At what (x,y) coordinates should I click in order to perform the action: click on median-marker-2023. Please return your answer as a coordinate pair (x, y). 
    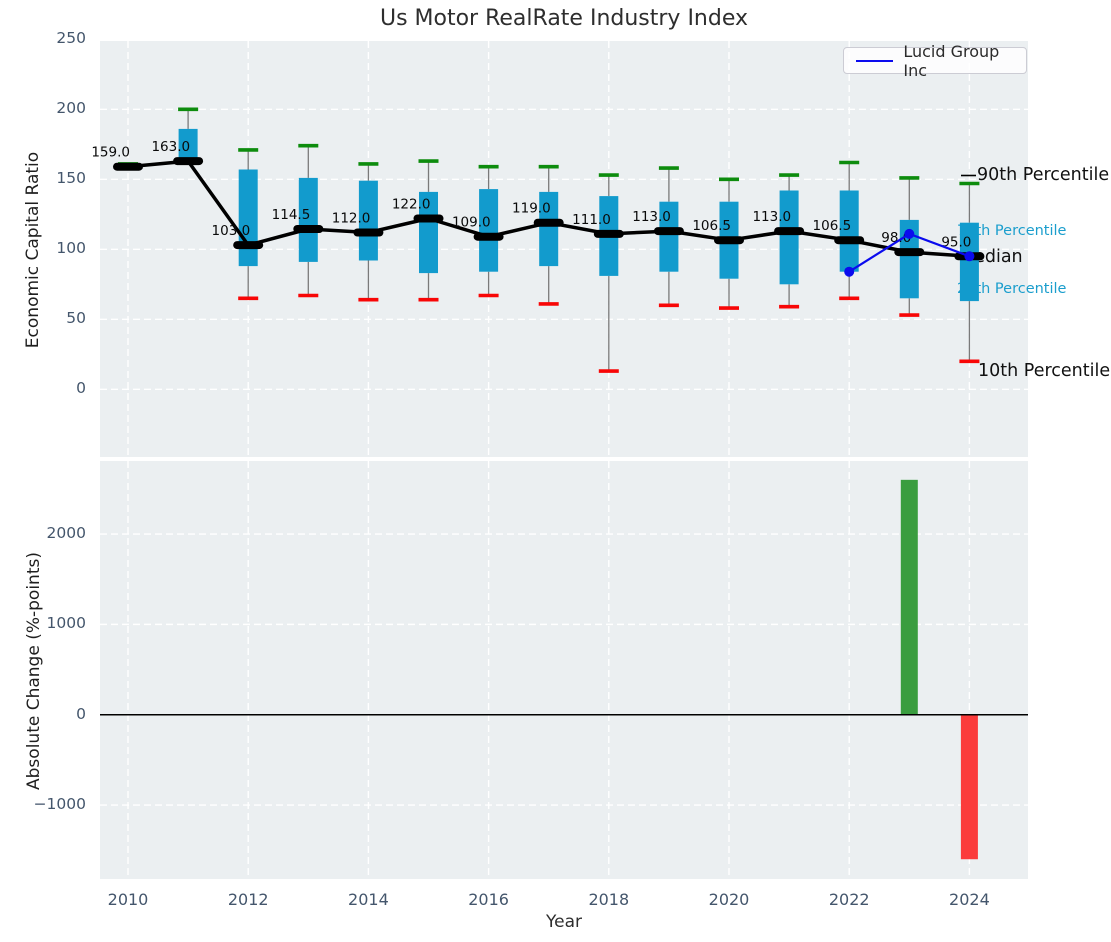
    Looking at the image, I should click on (909, 252).